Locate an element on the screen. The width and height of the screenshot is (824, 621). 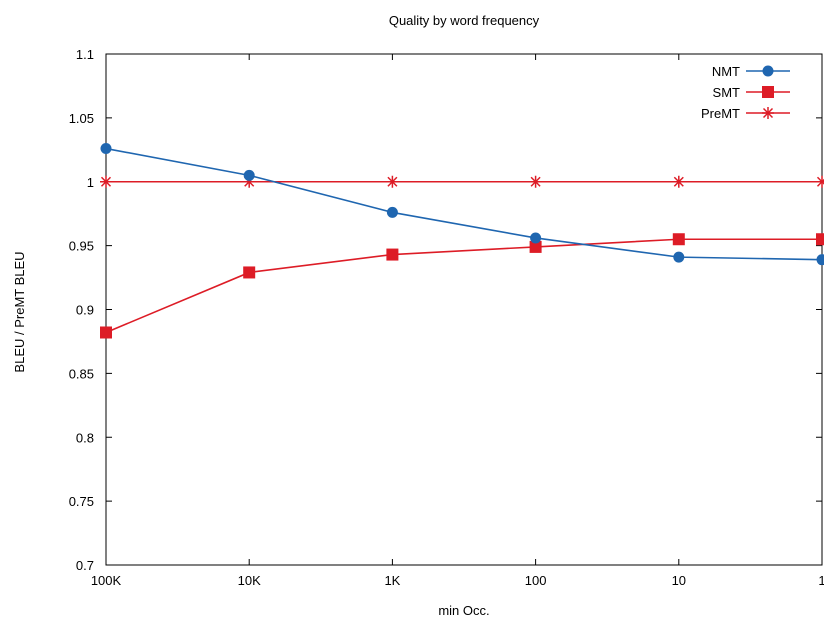
x-axis-label: min Occ. is located at coordinates (463, 610).